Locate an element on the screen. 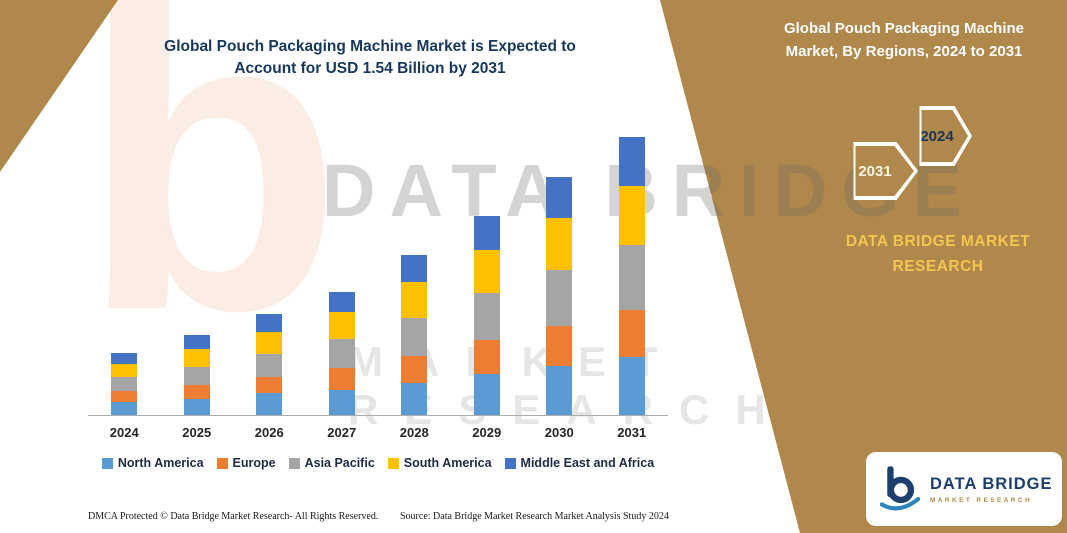 This screenshot has height=533, width=1067. hexagon-2024-label: 2024 is located at coordinates (944, 136).